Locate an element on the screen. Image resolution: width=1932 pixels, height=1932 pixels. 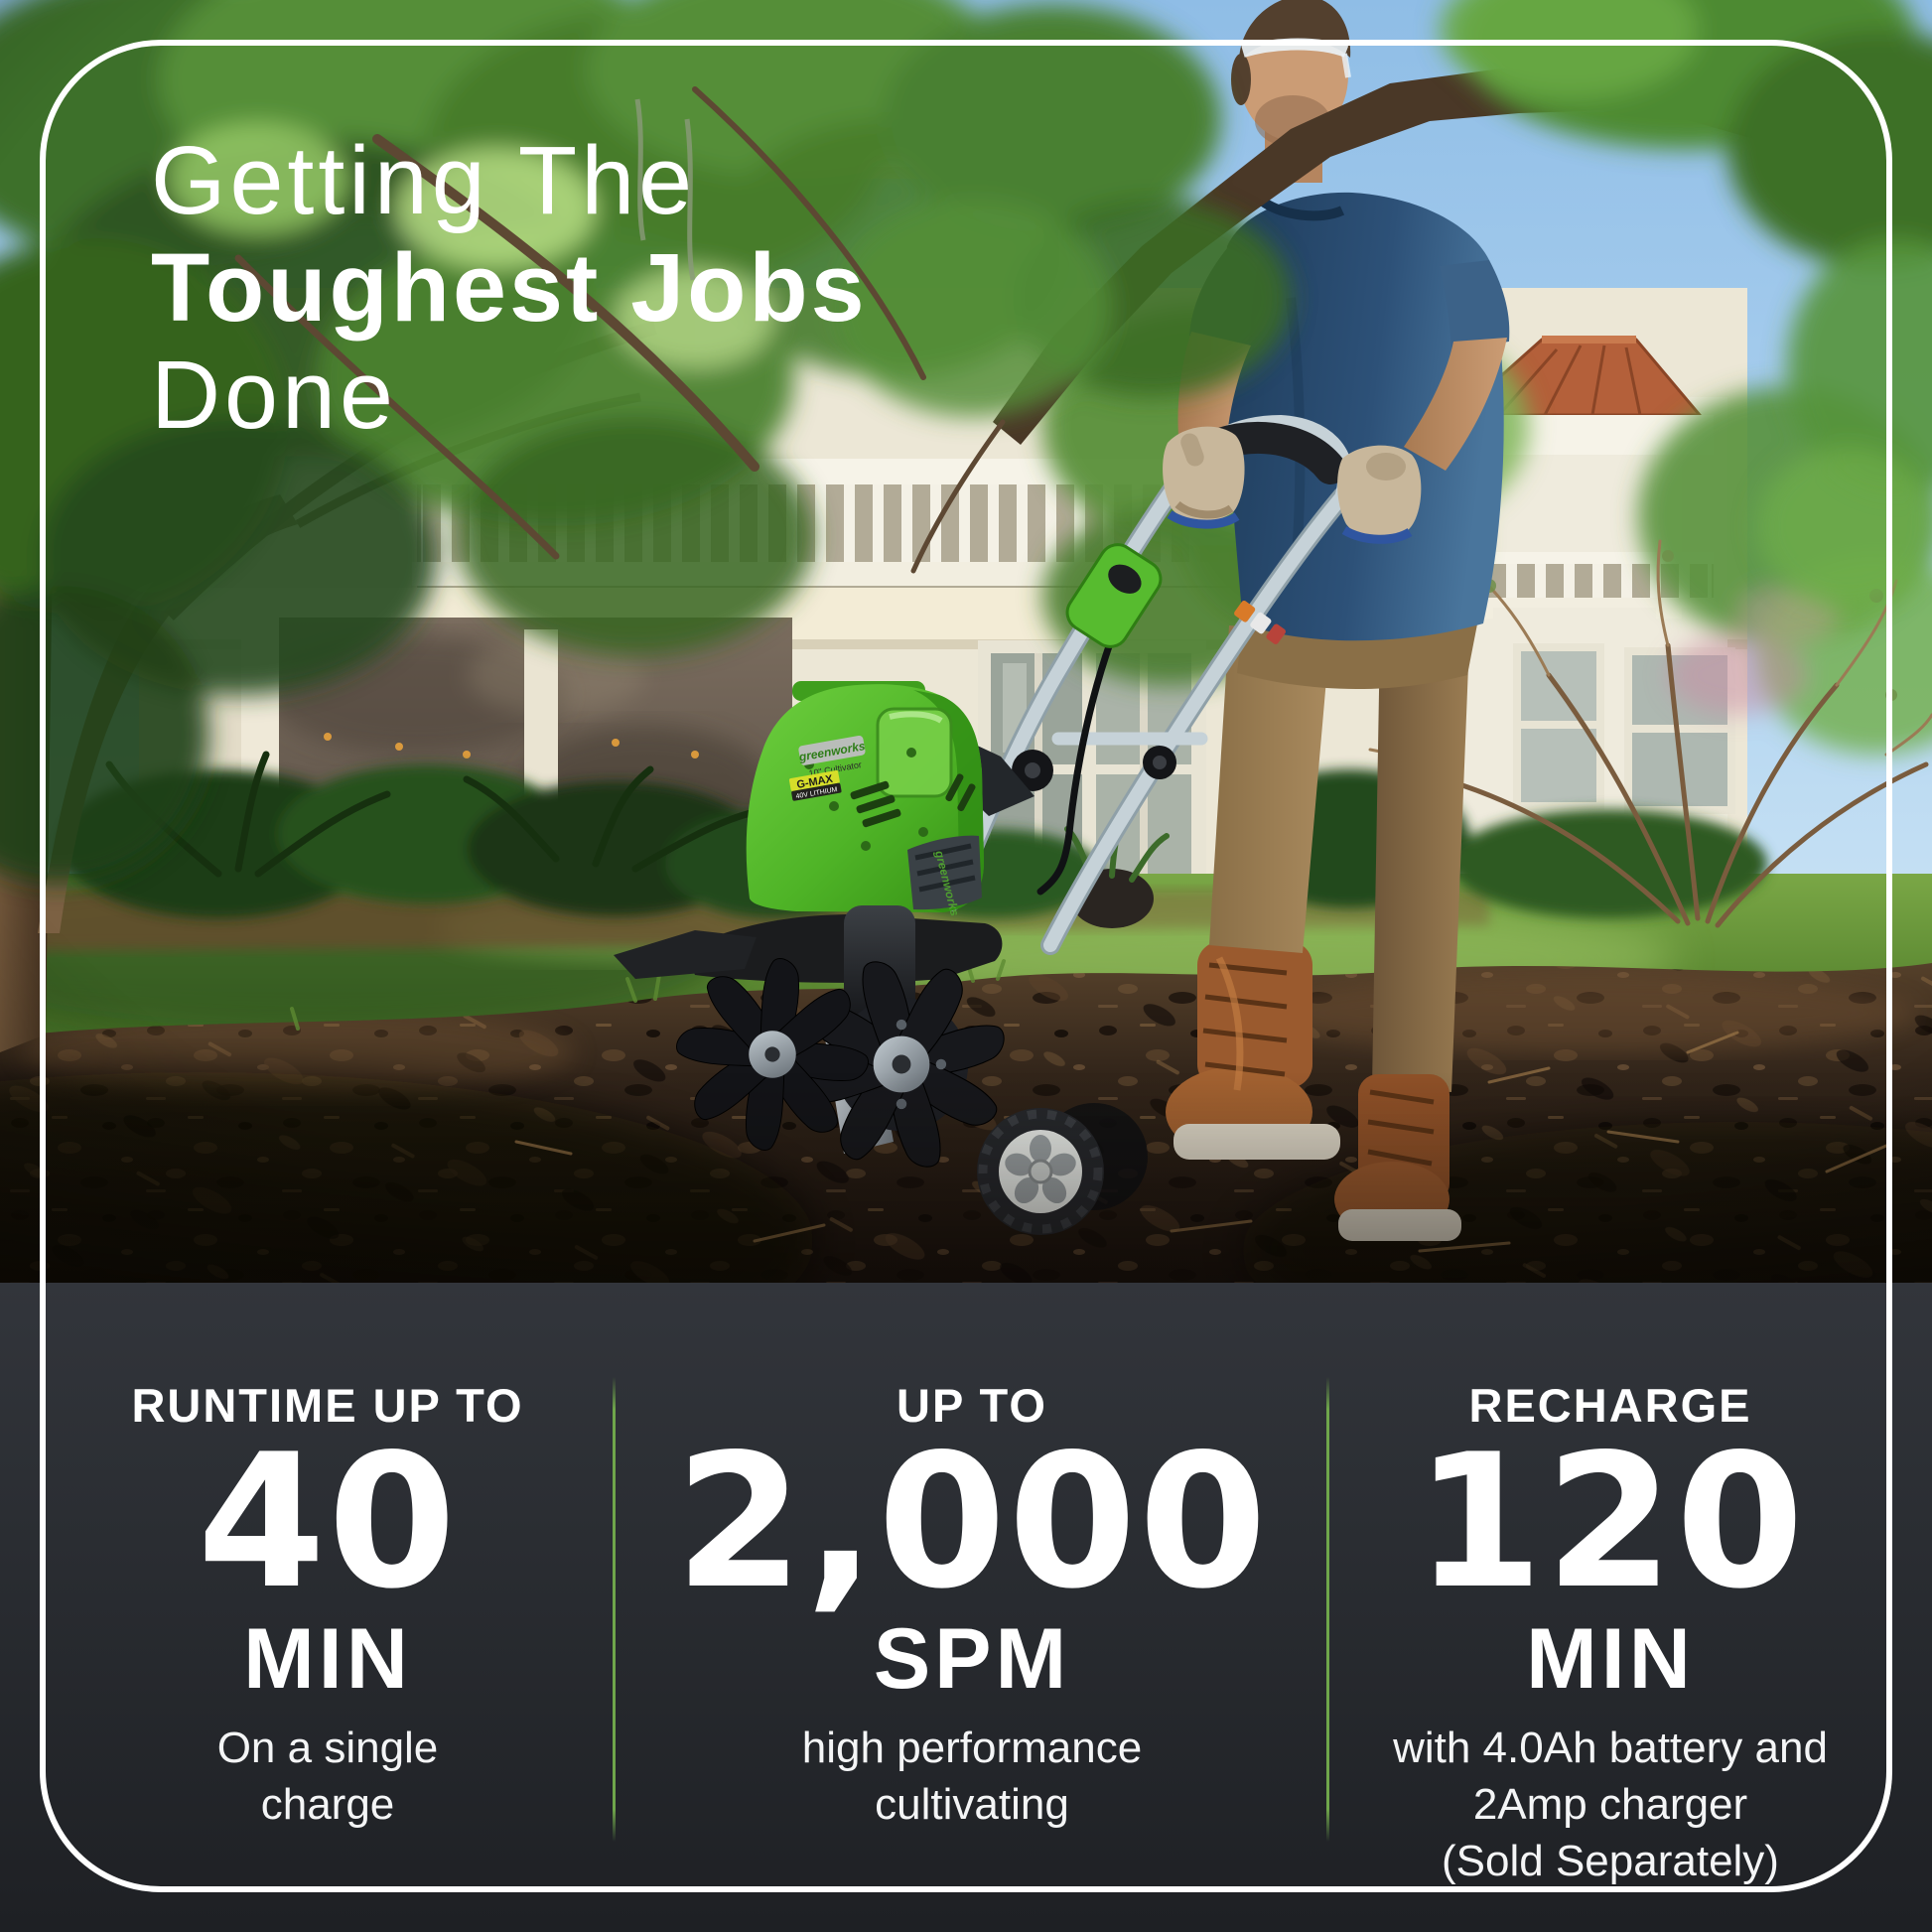
headline-line3: Done is located at coordinates (274, 395).